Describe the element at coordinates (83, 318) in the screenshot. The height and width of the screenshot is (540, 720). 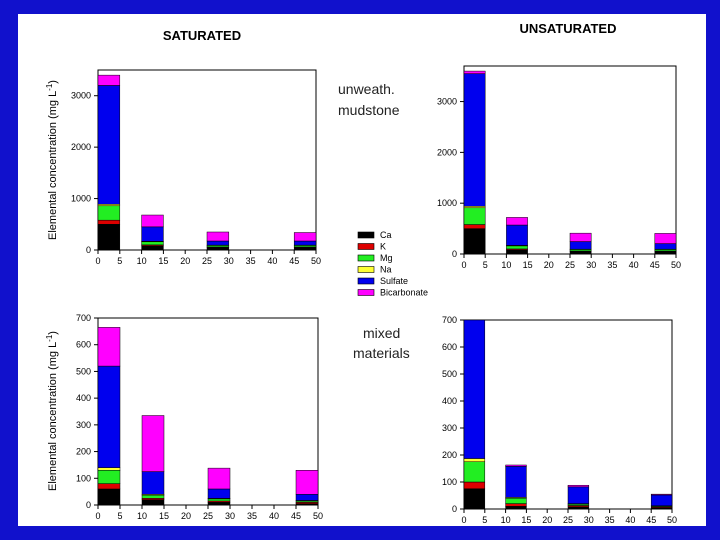
I see `y-tick-label: 700` at that location.